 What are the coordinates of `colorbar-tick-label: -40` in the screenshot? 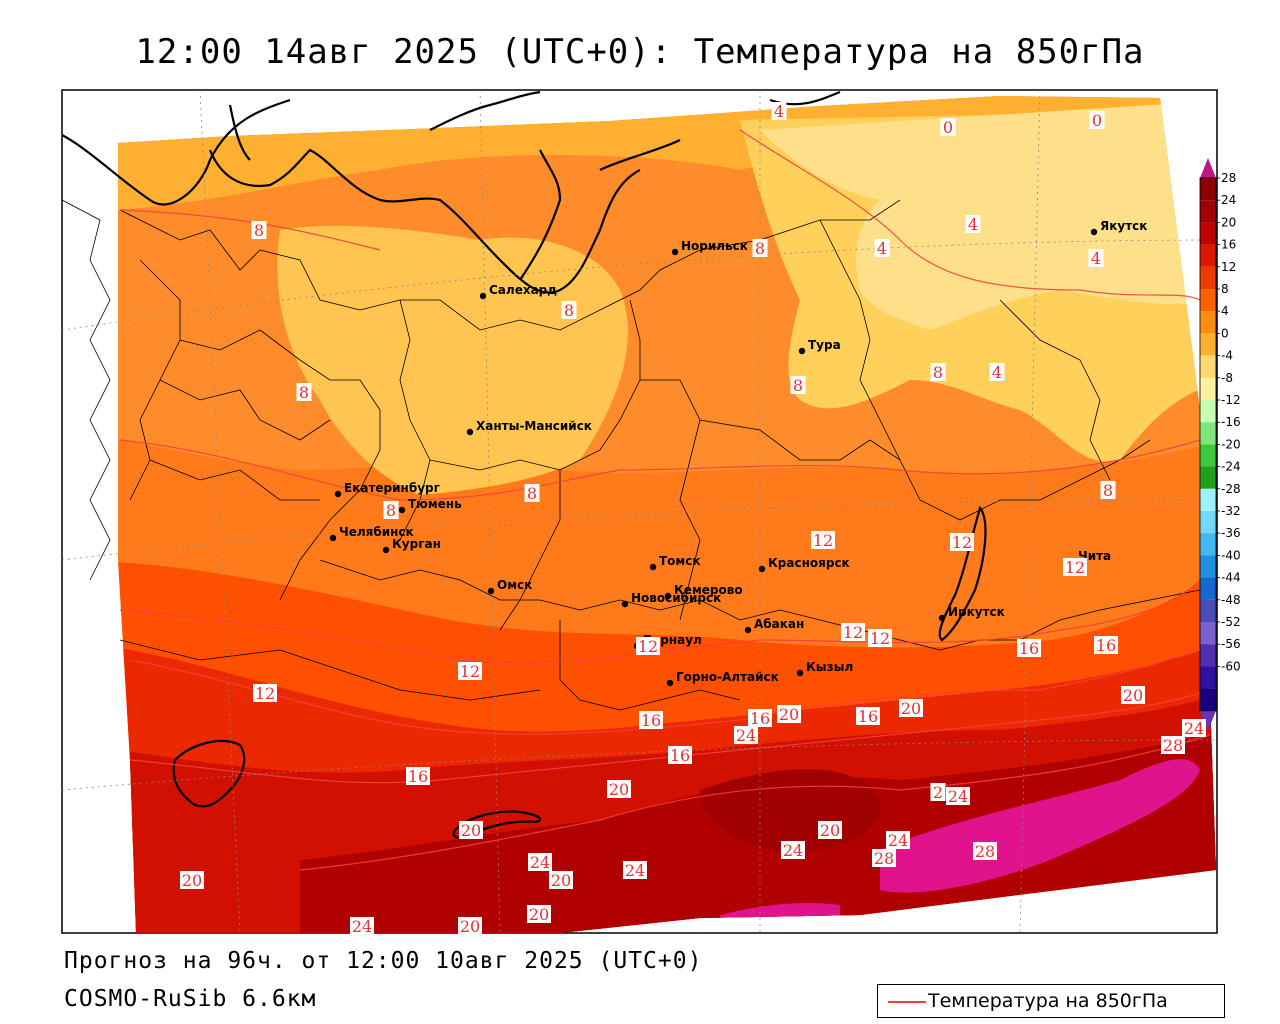 It's located at (1231, 555).